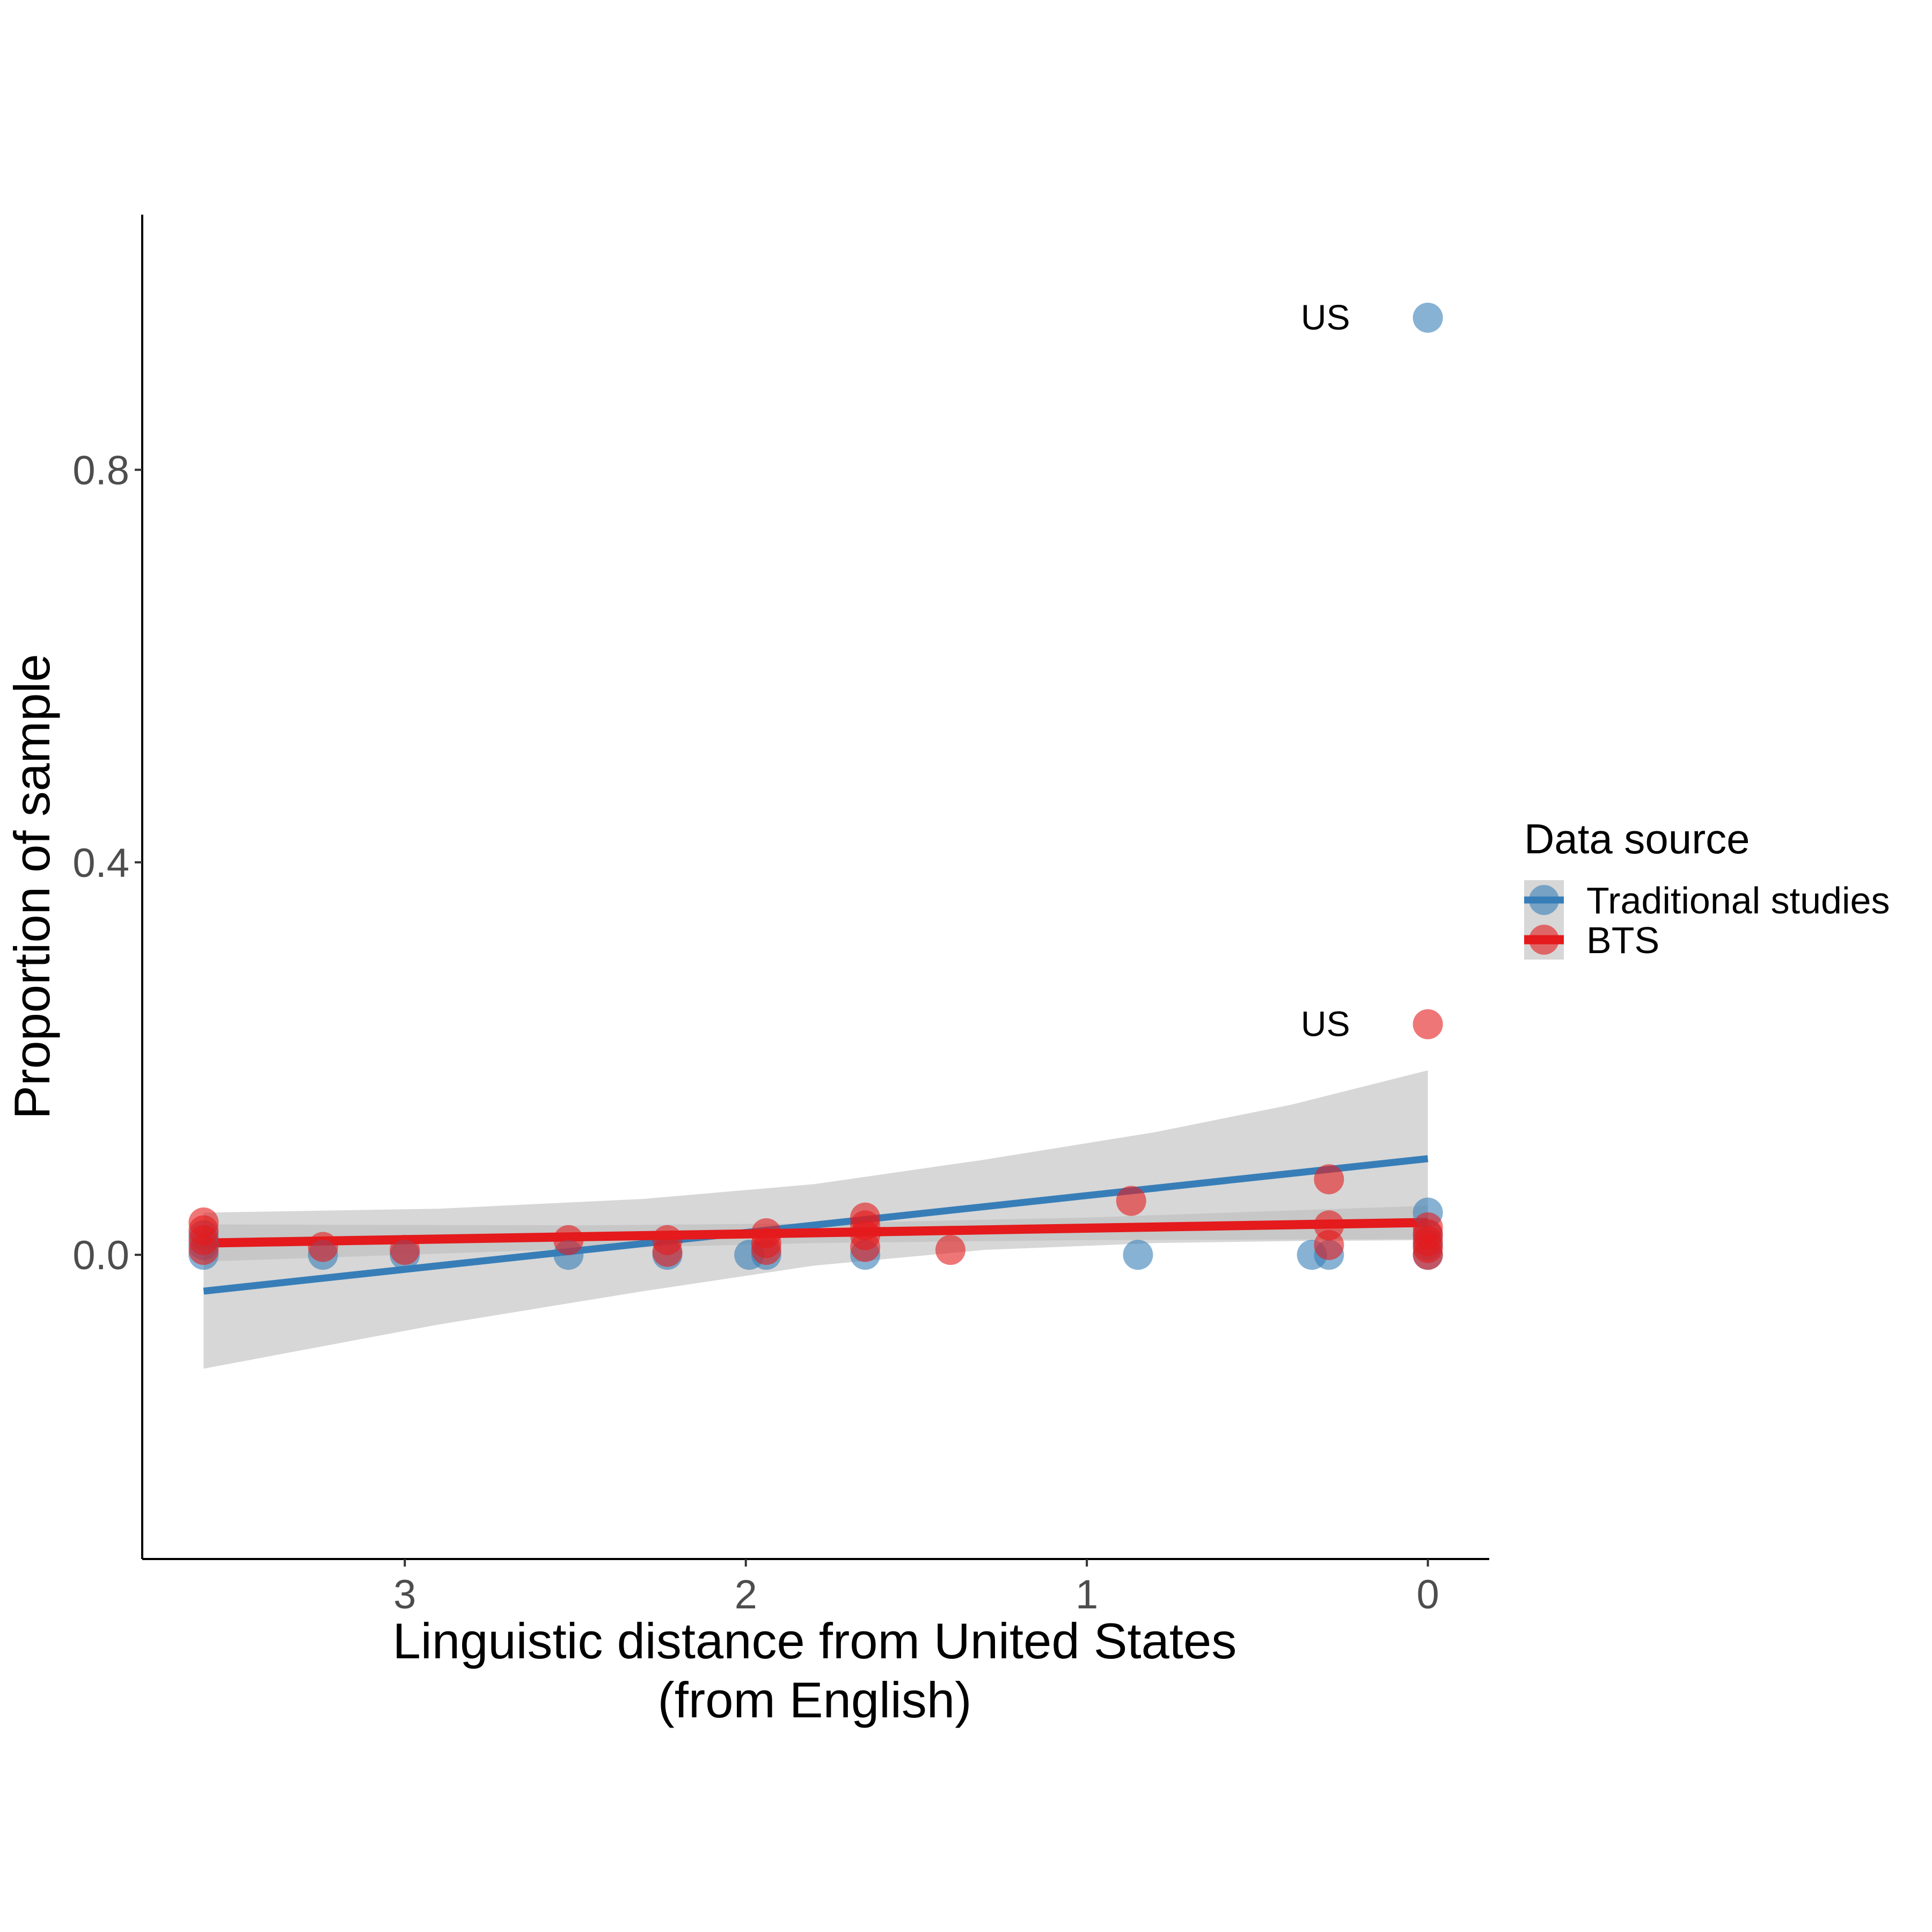 This screenshot has width=1932, height=1932. What do you see at coordinates (916, 1588) in the screenshot?
I see `x-axis-ticks: 3 2 1 0` at bounding box center [916, 1588].